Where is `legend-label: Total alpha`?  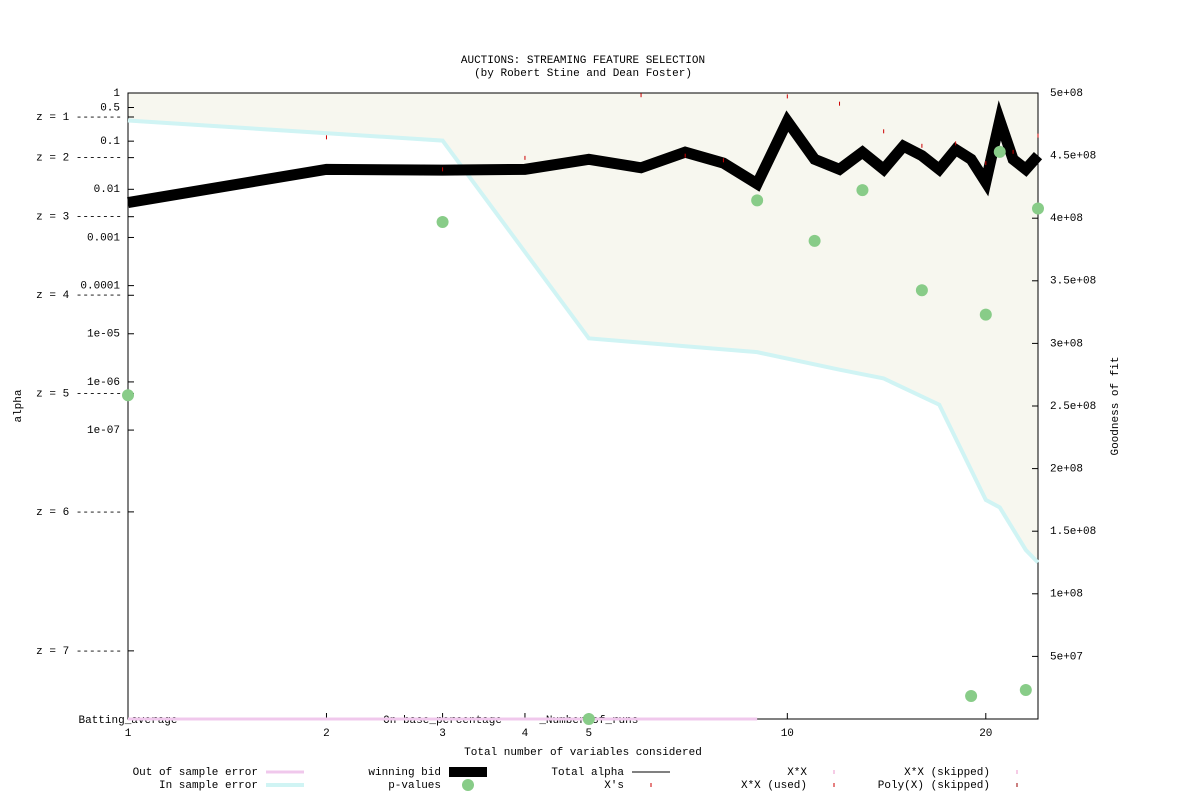
legend-label: Total alpha is located at coordinates (587, 773).